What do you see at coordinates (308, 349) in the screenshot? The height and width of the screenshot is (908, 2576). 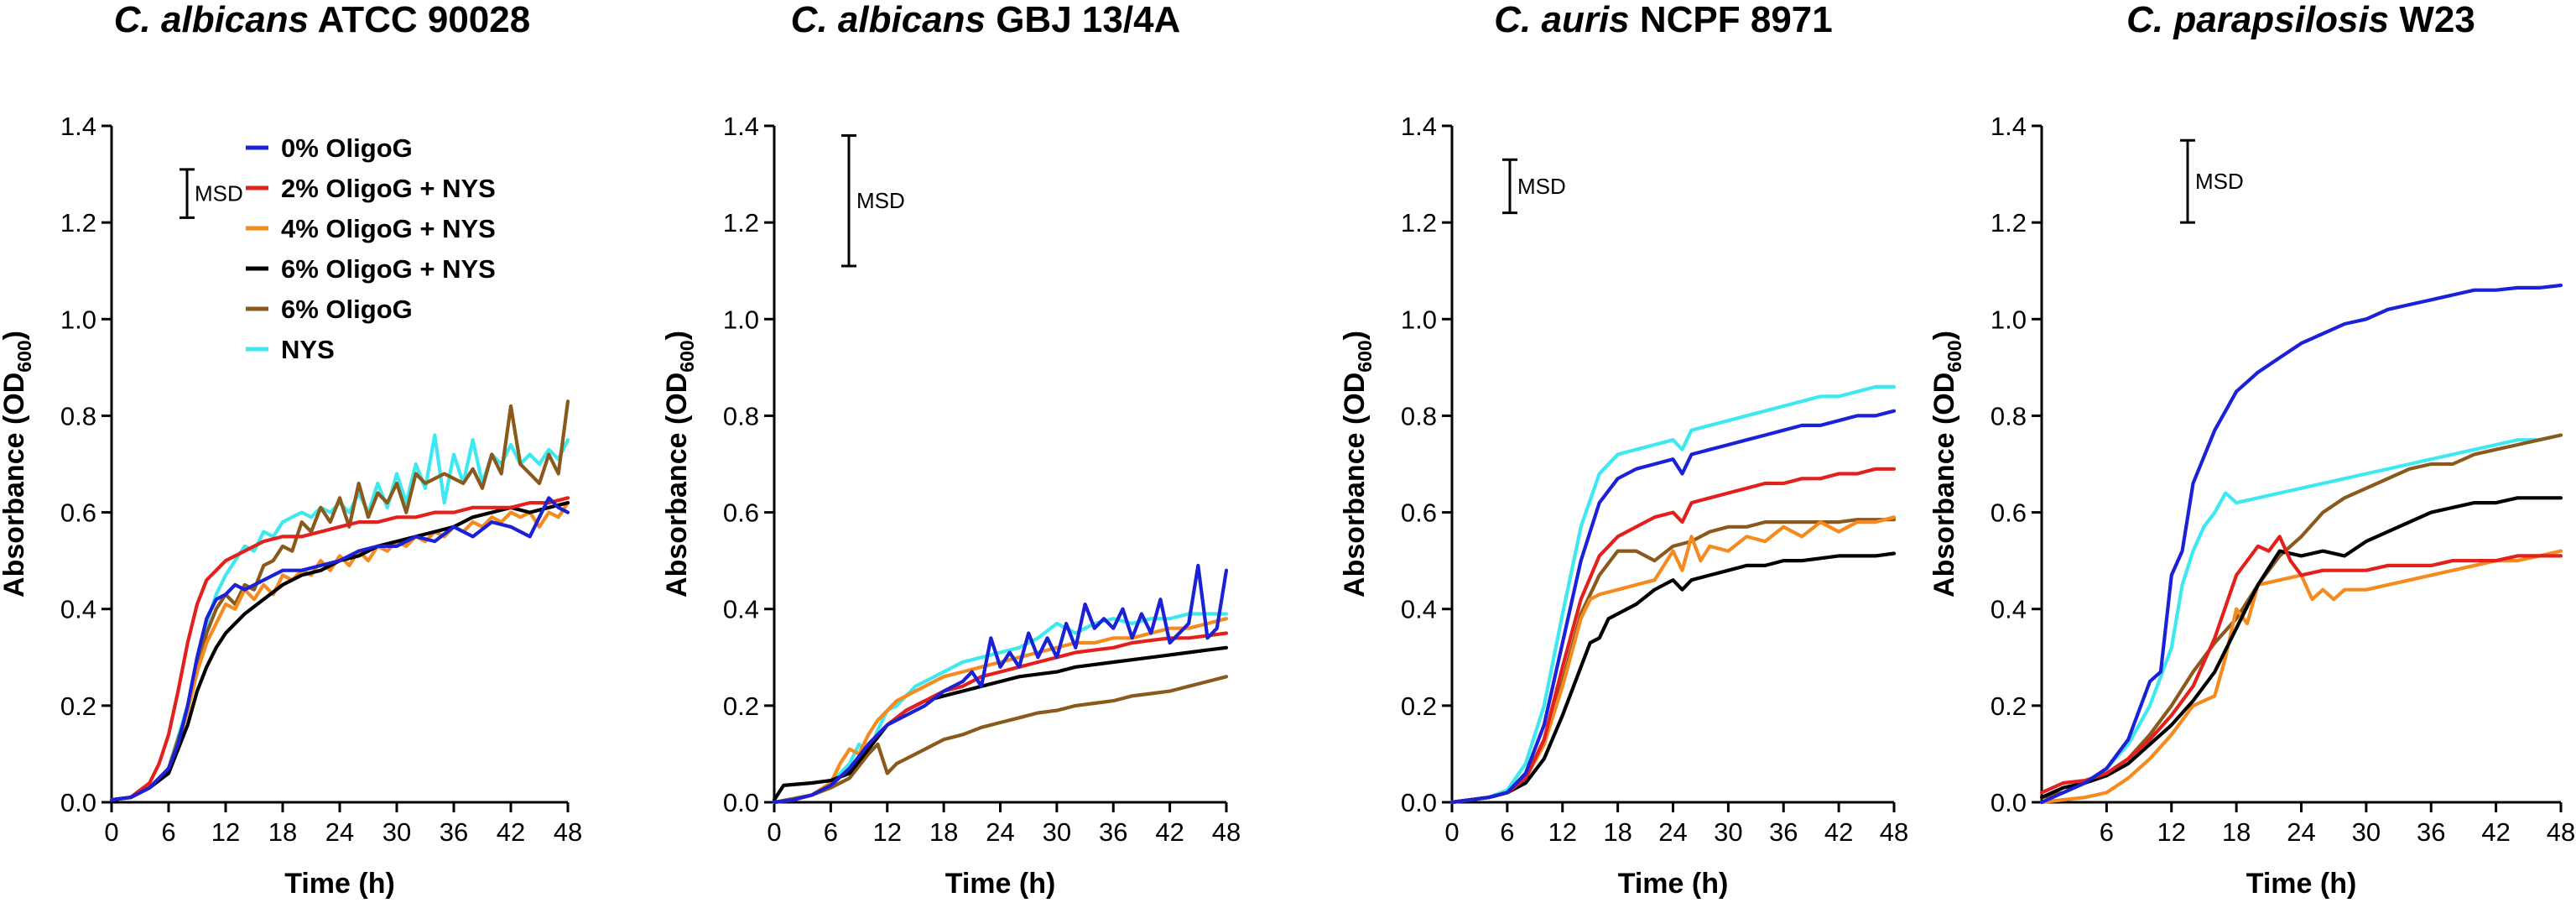 I see `legend-item-label: NYS` at bounding box center [308, 349].